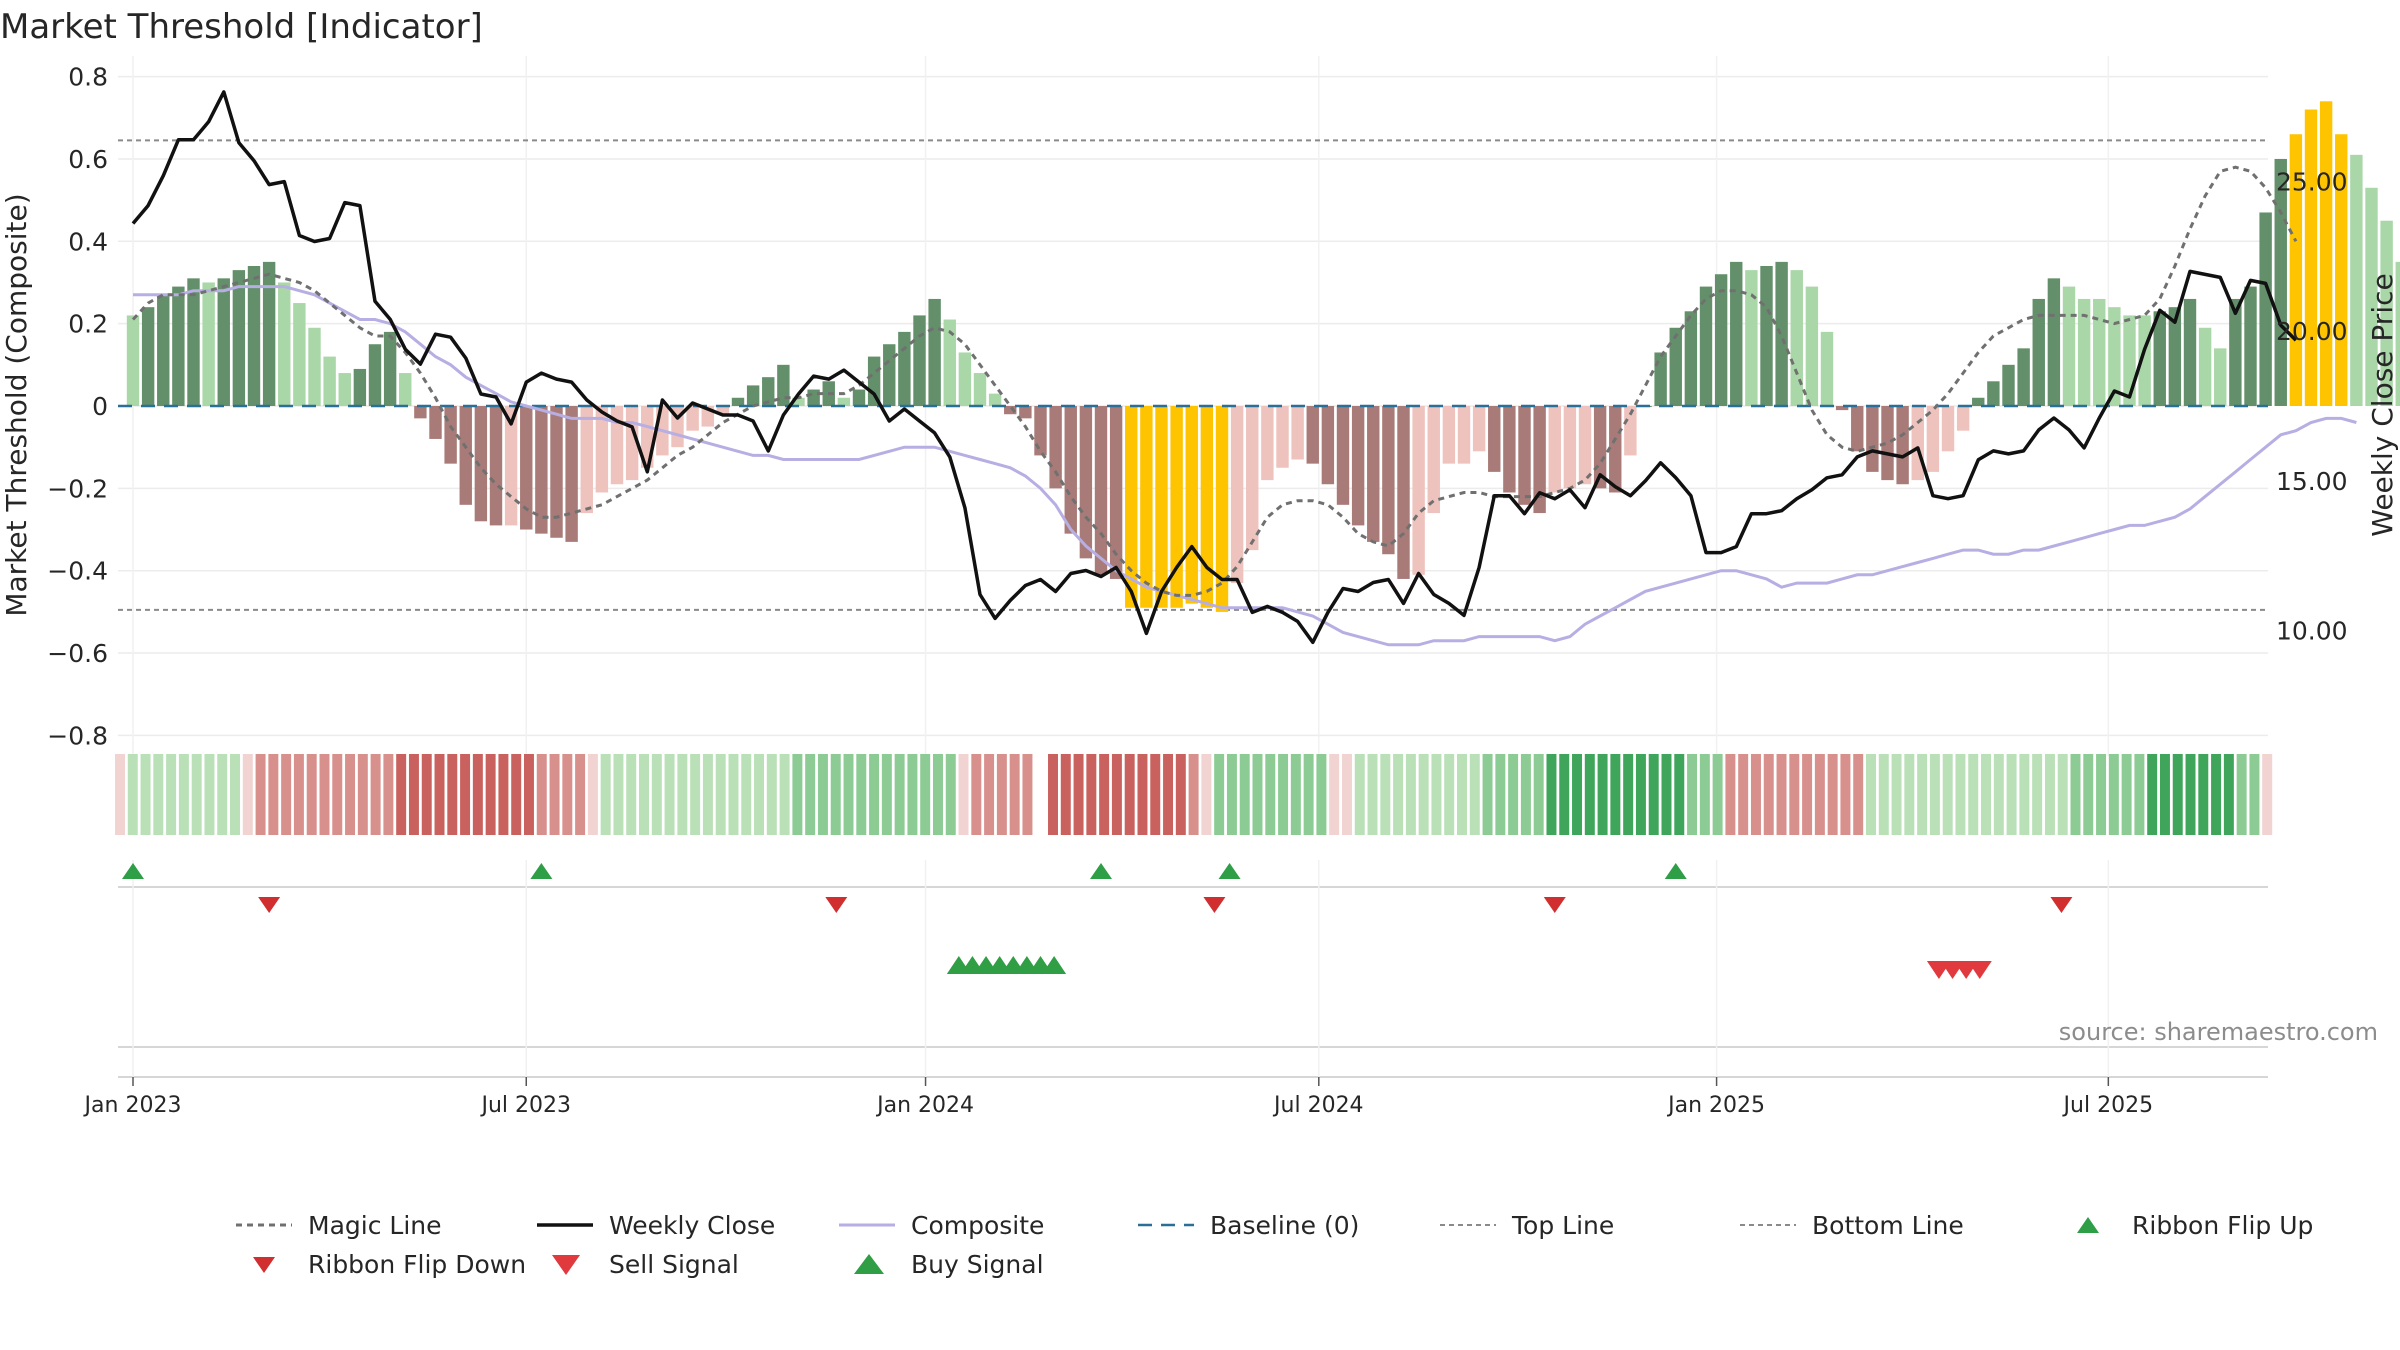 The height and width of the screenshot is (1350, 2400). What do you see at coordinates (1888, 1225) in the screenshot?
I see `legend-label: Bottom Line` at bounding box center [1888, 1225].